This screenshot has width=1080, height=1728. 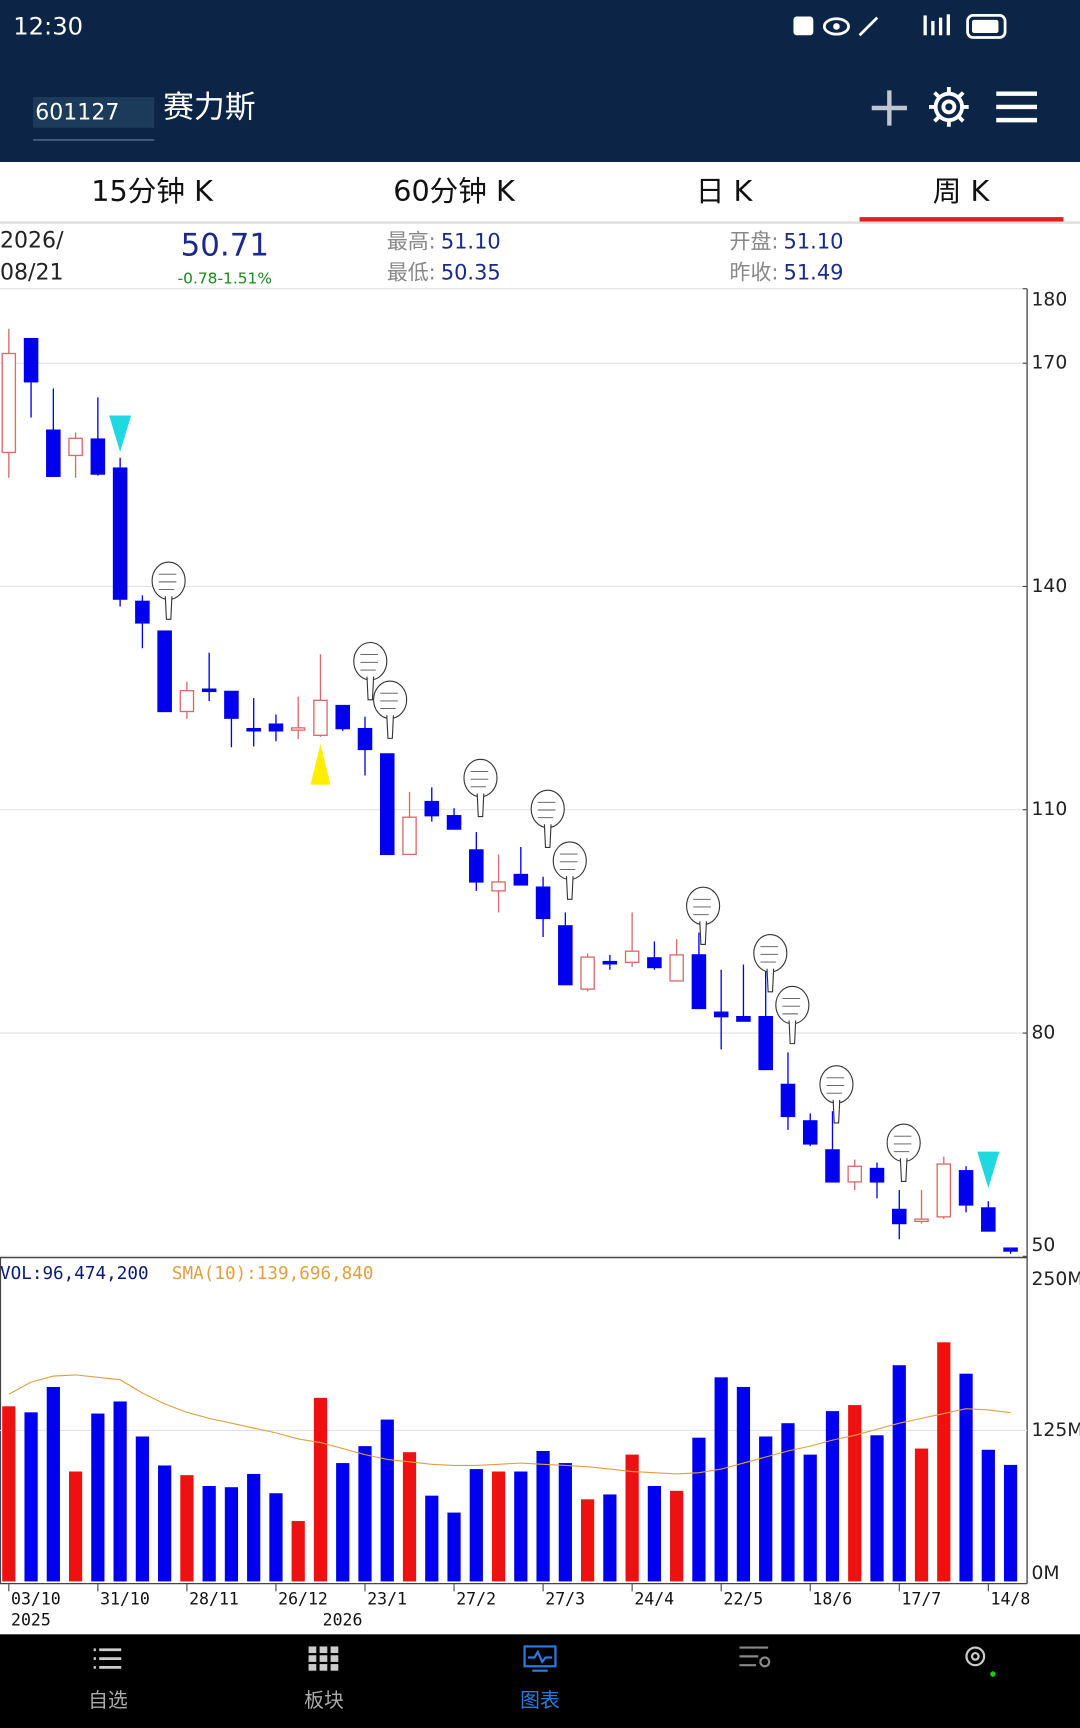 I want to click on code-box, so click(x=94, y=112).